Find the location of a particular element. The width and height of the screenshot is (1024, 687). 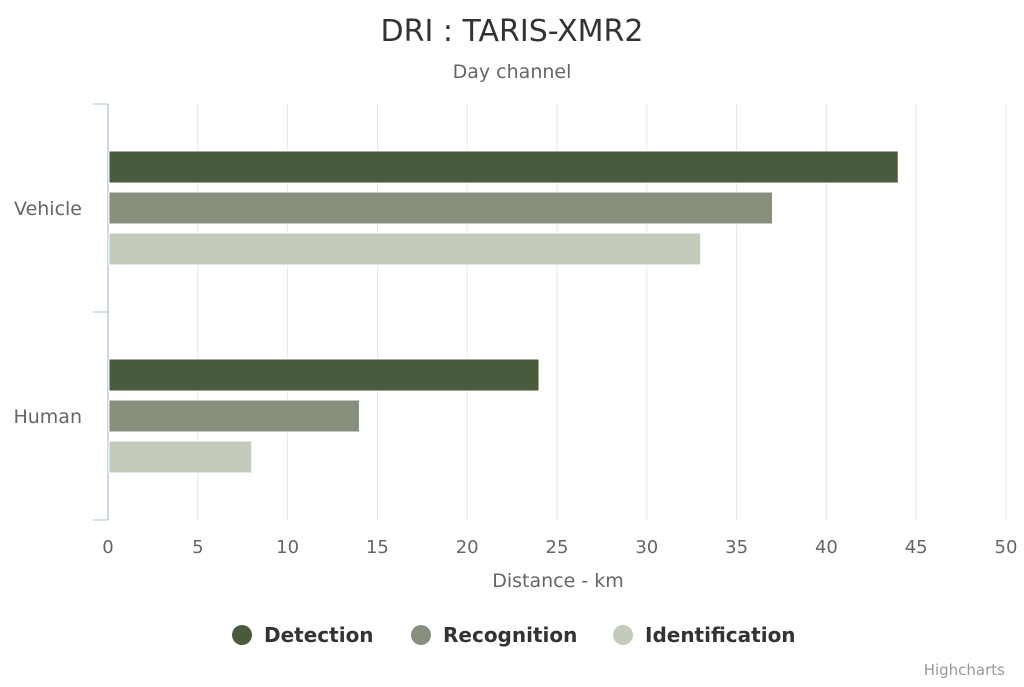

x-axis-title: Distance - km is located at coordinates (558, 581).